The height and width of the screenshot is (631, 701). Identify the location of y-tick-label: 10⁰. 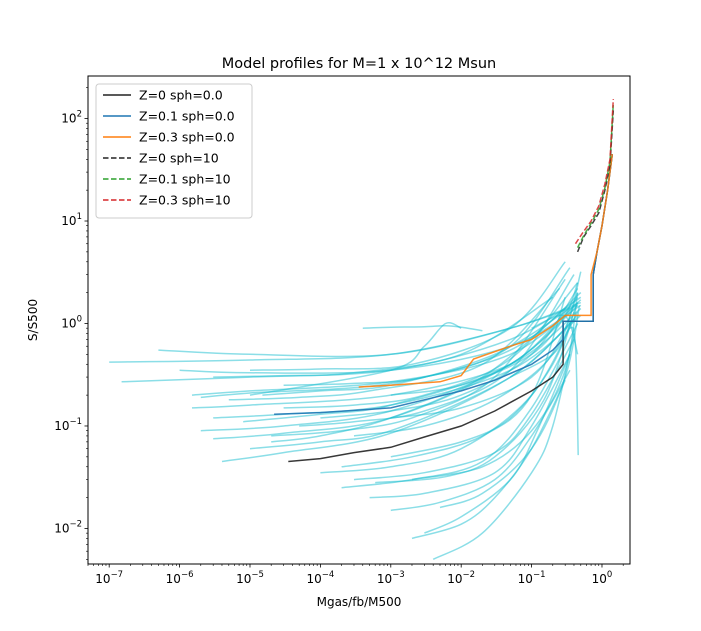
(71, 322).